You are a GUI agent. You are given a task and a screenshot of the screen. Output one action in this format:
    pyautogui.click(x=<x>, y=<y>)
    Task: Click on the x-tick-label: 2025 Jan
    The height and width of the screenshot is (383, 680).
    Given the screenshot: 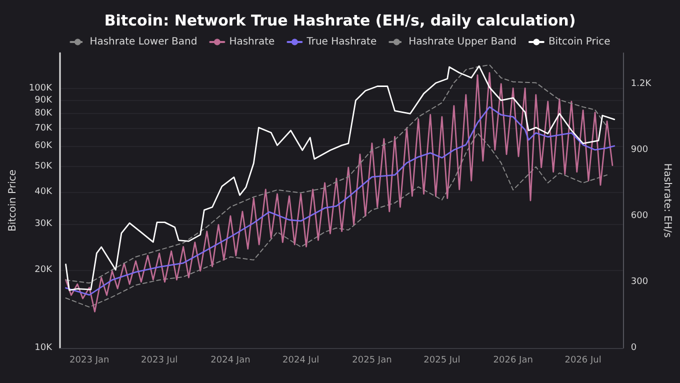 What is the action you would take?
    pyautogui.click(x=372, y=361)
    